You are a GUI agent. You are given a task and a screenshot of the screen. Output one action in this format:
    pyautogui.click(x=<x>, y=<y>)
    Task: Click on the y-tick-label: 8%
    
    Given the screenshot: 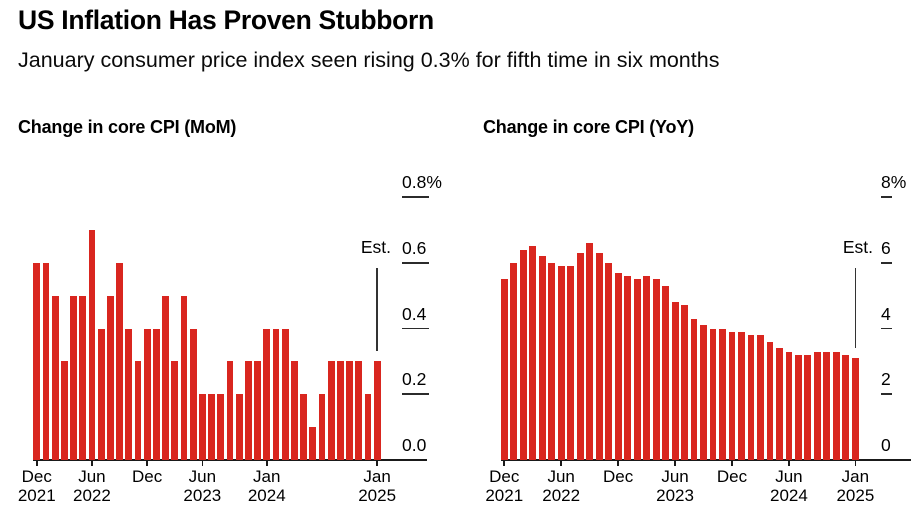 What is the action you would take?
    pyautogui.click(x=894, y=182)
    